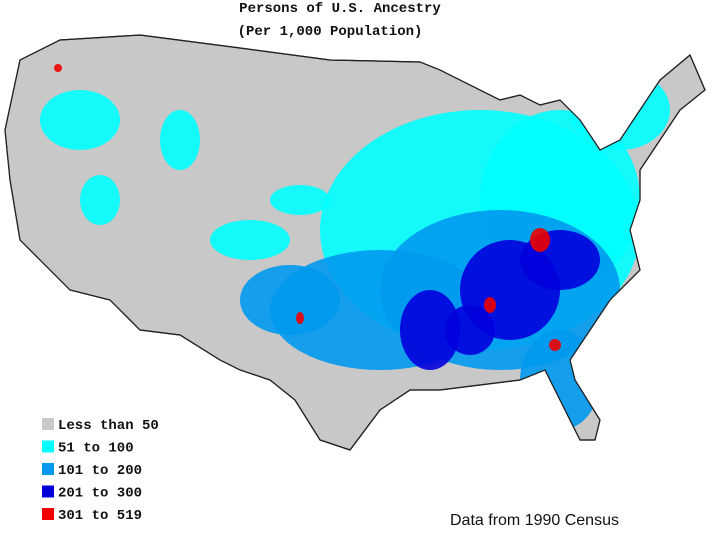  I want to click on map-title: Persons of U.S. Ancestry, so click(340, 9).